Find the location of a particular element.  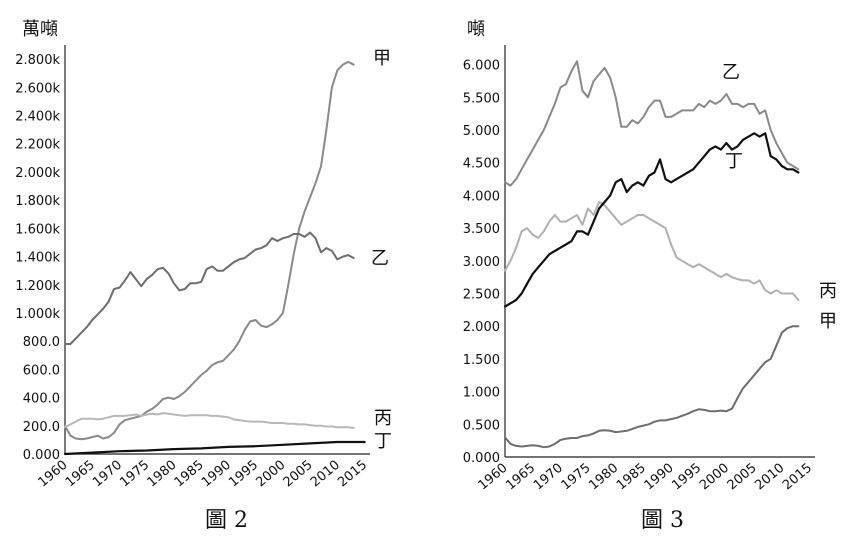

fig2-y-tick-label: 600.0 is located at coordinates (41, 370).